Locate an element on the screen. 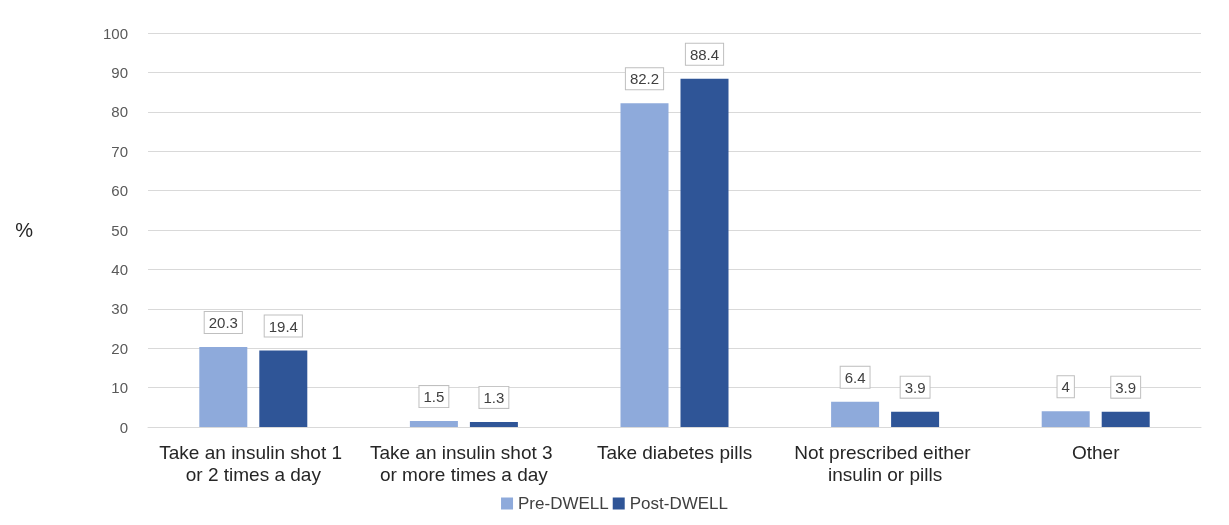 Image resolution: width=1229 pixels, height=525 pixels. y-tick-label: 70 is located at coordinates (119, 151).